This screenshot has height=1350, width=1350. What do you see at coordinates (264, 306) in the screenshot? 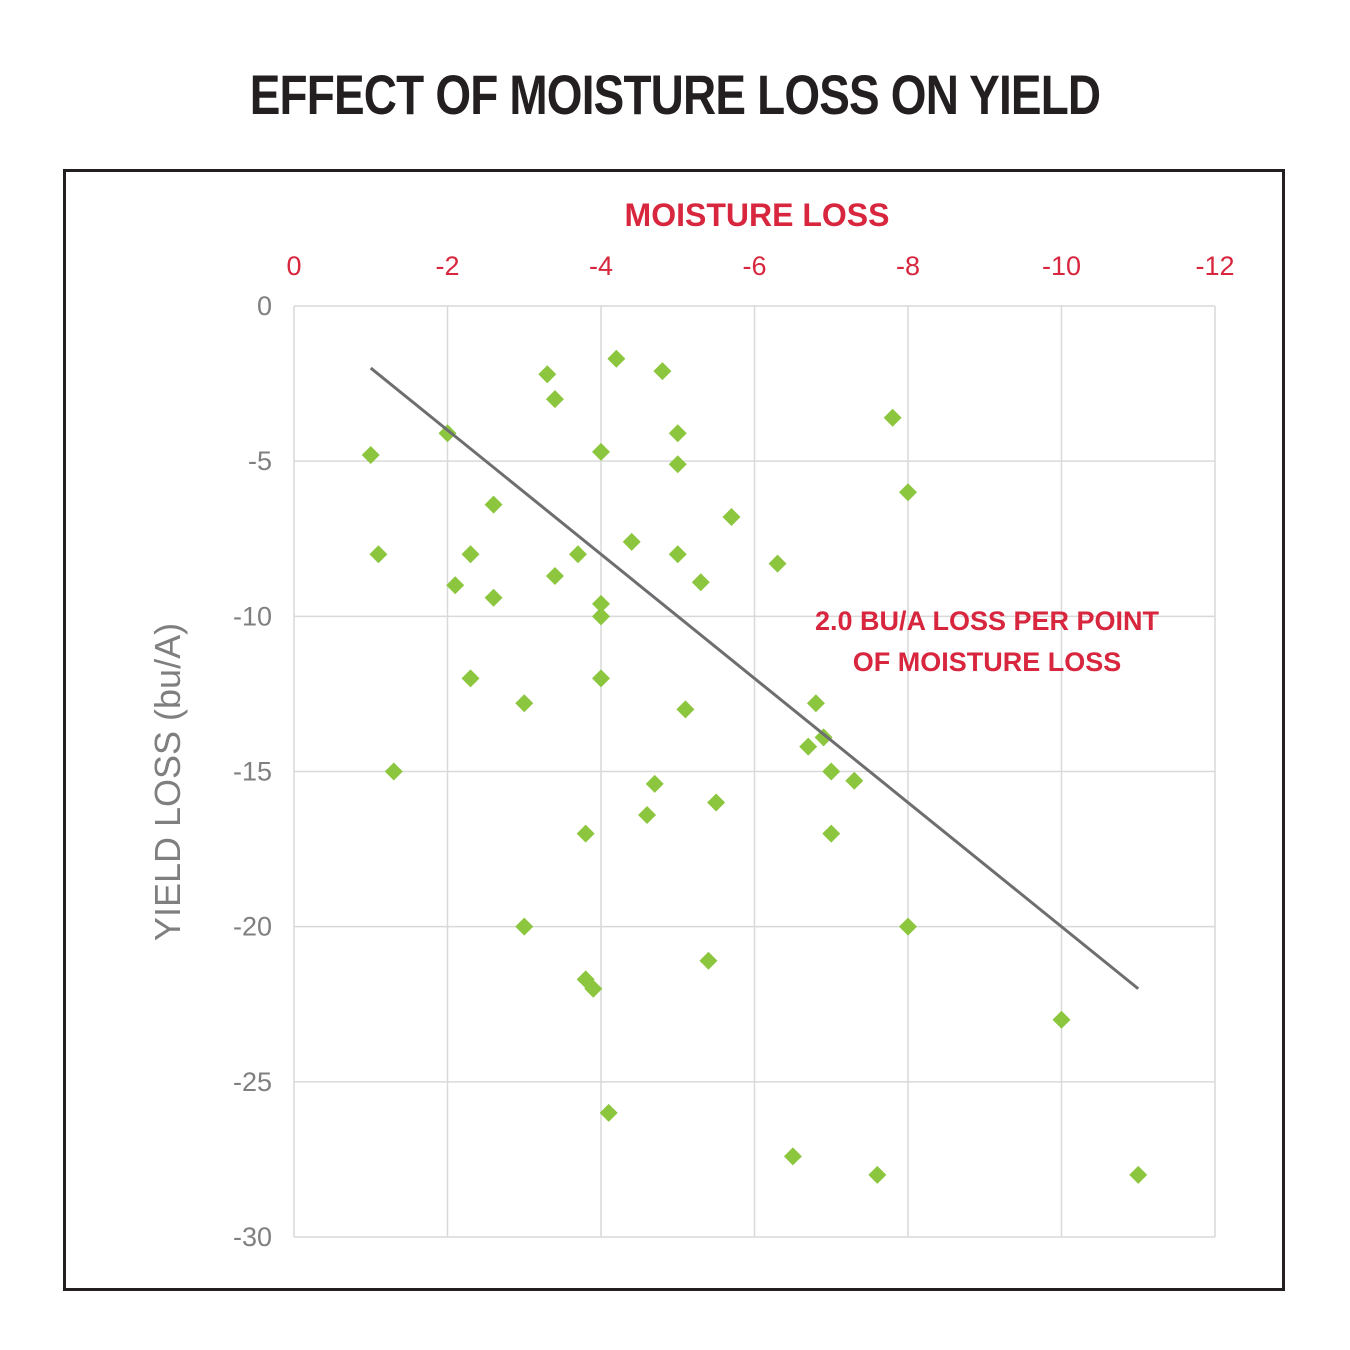
I see `y-tick-label: 0` at bounding box center [264, 306].